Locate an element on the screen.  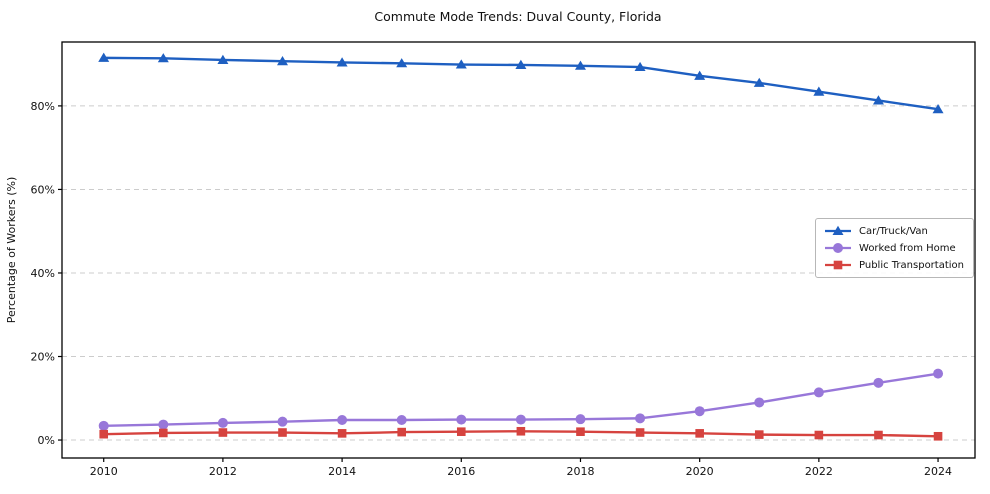
y-tick-label: 0% is located at coordinates (46, 440).